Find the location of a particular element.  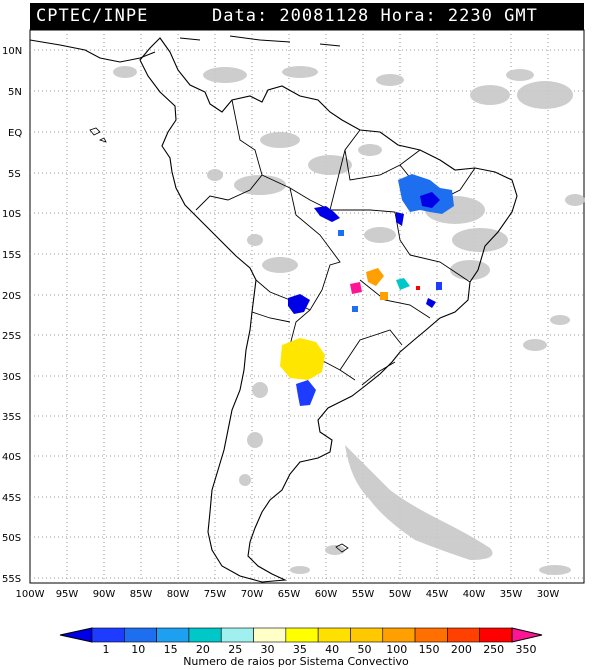

lat-label: 5N is located at coordinates (15, 92).